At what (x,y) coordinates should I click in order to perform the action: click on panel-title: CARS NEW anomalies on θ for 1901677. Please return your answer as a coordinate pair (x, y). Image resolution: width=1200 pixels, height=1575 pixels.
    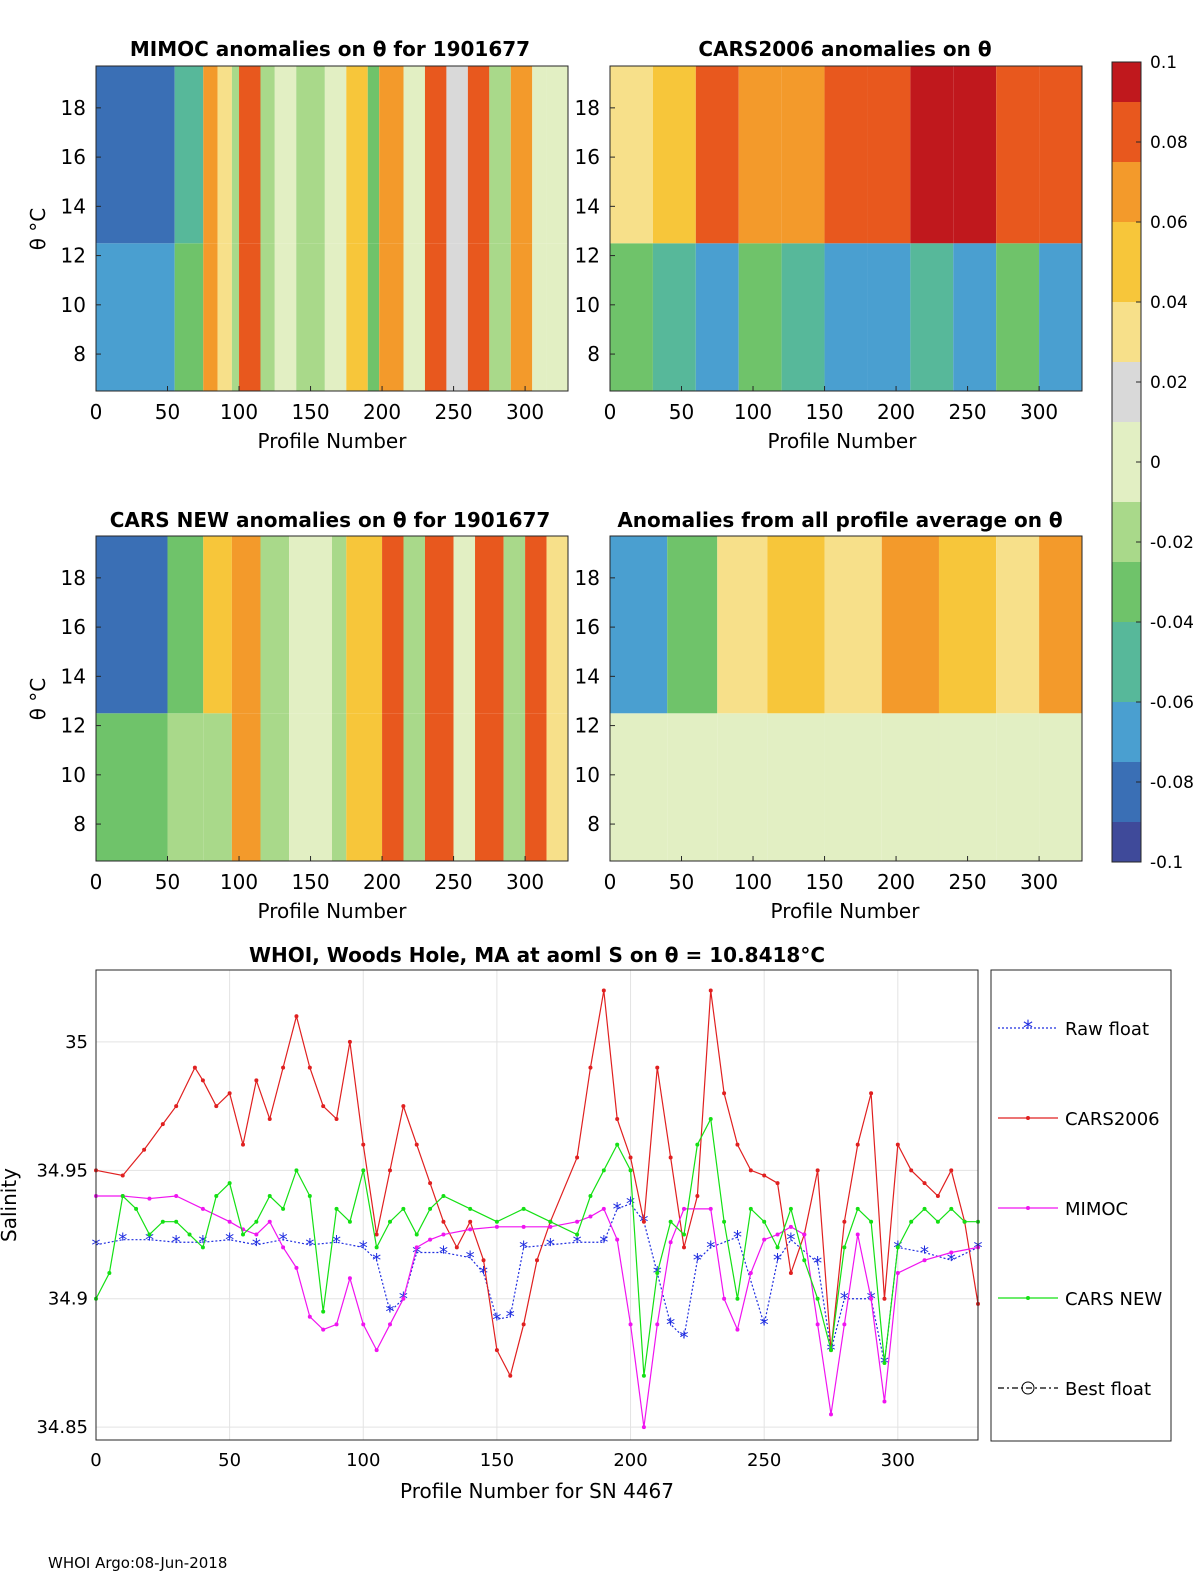
    Looking at the image, I should click on (330, 520).